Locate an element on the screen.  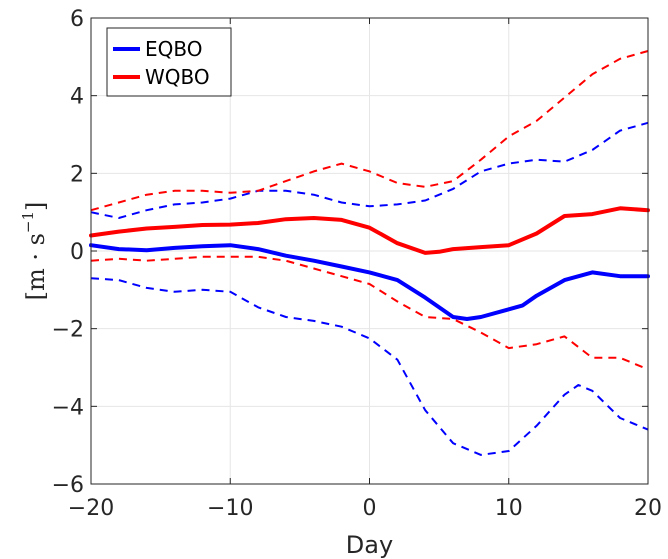
eqbo-mean-line is located at coordinates (369, 282).